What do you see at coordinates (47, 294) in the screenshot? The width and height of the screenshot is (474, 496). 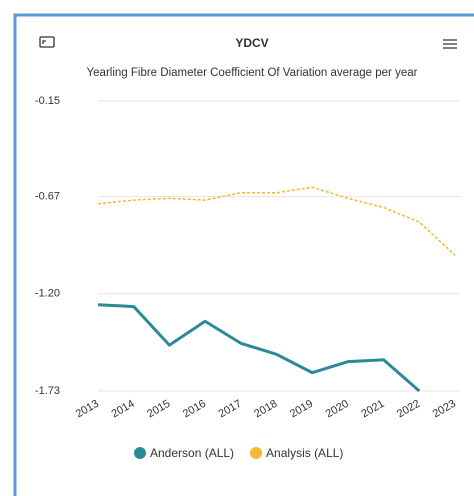 I see `y-tick-label: -1.20` at bounding box center [47, 294].